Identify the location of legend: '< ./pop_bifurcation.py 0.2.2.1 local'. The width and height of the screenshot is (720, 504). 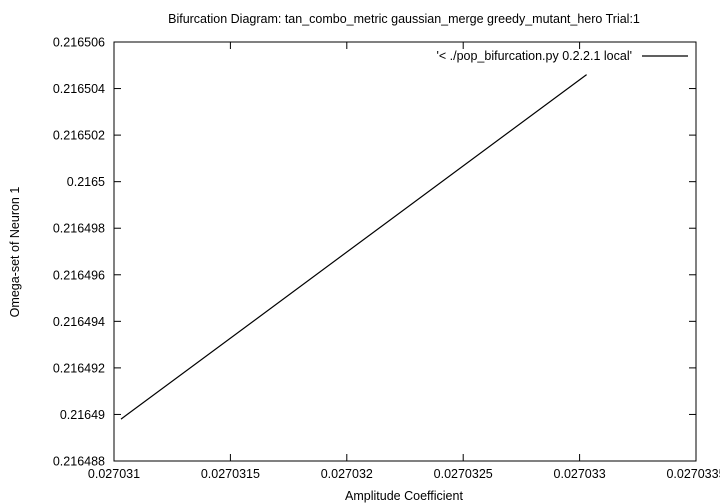
(562, 56).